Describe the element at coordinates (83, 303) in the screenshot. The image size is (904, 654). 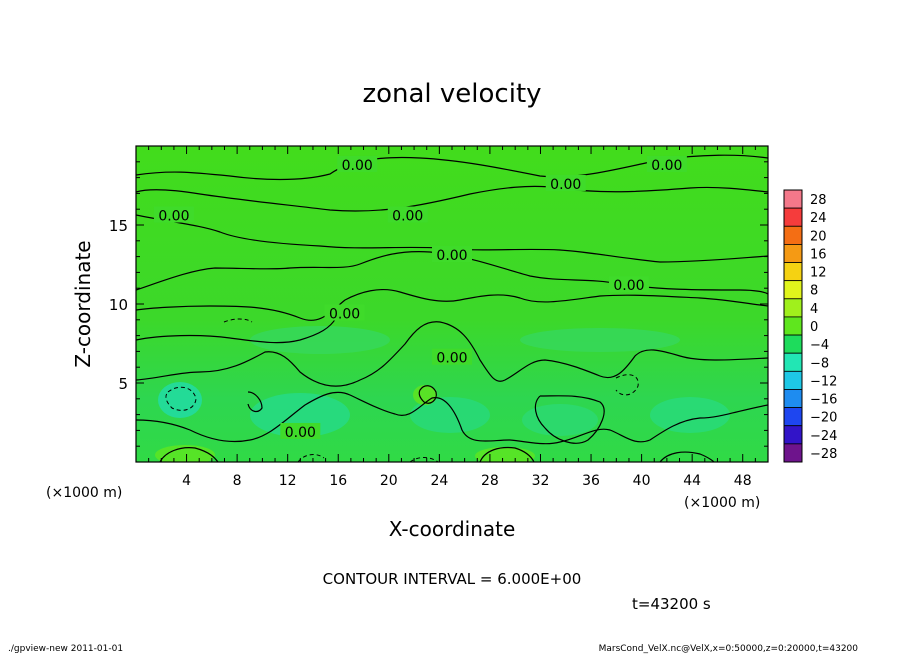
I see `y-axis-label: Z-coordinate` at that location.